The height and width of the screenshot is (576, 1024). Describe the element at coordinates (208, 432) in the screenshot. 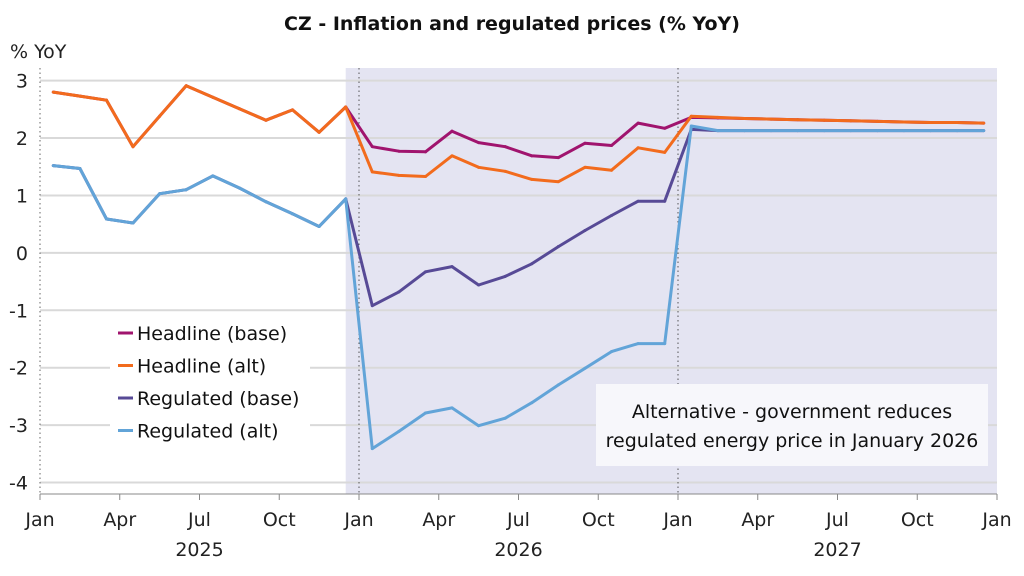

I see `legend-label: Regulated (alt)` at that location.